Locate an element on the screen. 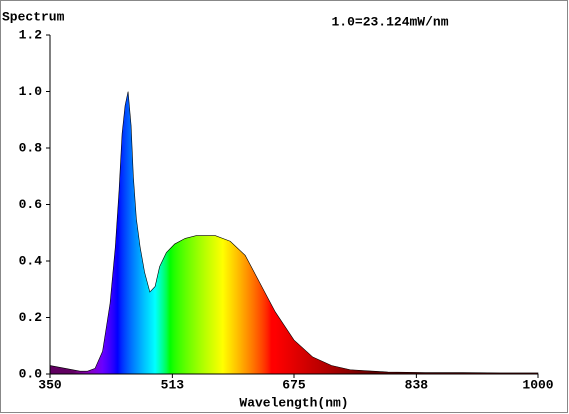  y-tick-label: 0.6 is located at coordinates (31, 204).